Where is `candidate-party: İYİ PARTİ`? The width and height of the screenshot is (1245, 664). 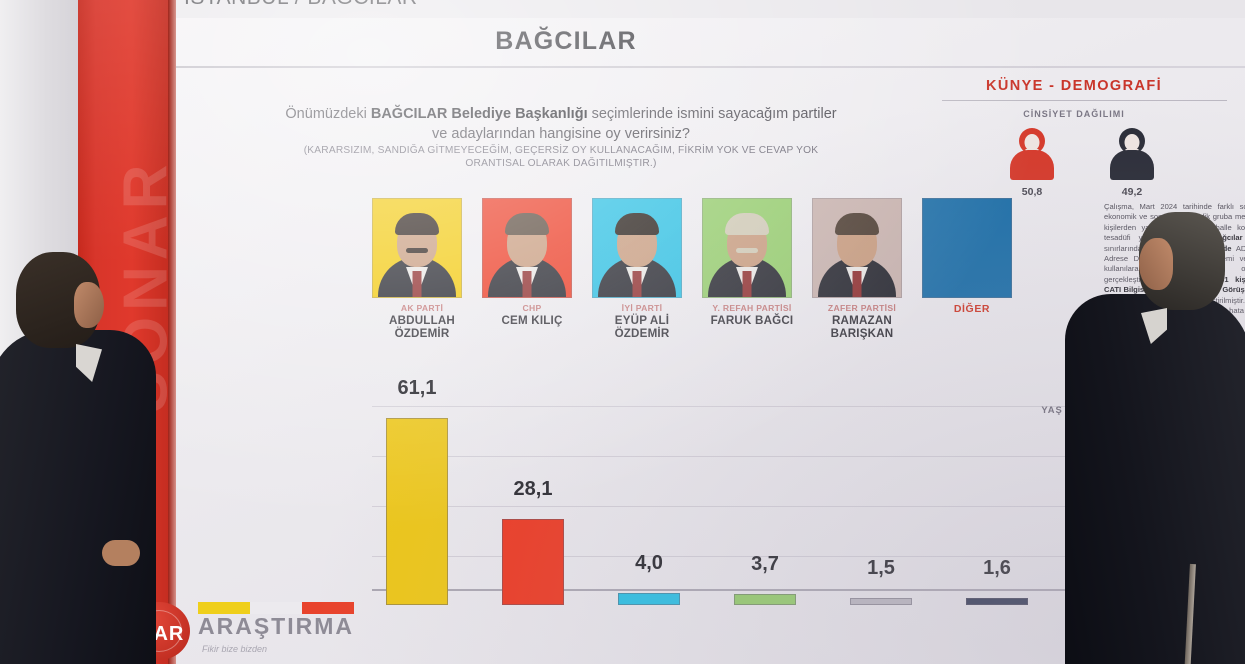 candidate-party: İYİ PARTİ is located at coordinates (642, 308).